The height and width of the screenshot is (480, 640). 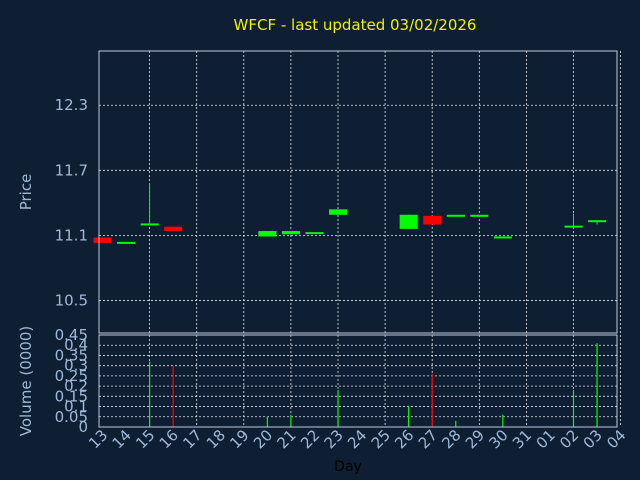 What do you see at coordinates (26, 192) in the screenshot?
I see `price-axis-label: Price` at bounding box center [26, 192].